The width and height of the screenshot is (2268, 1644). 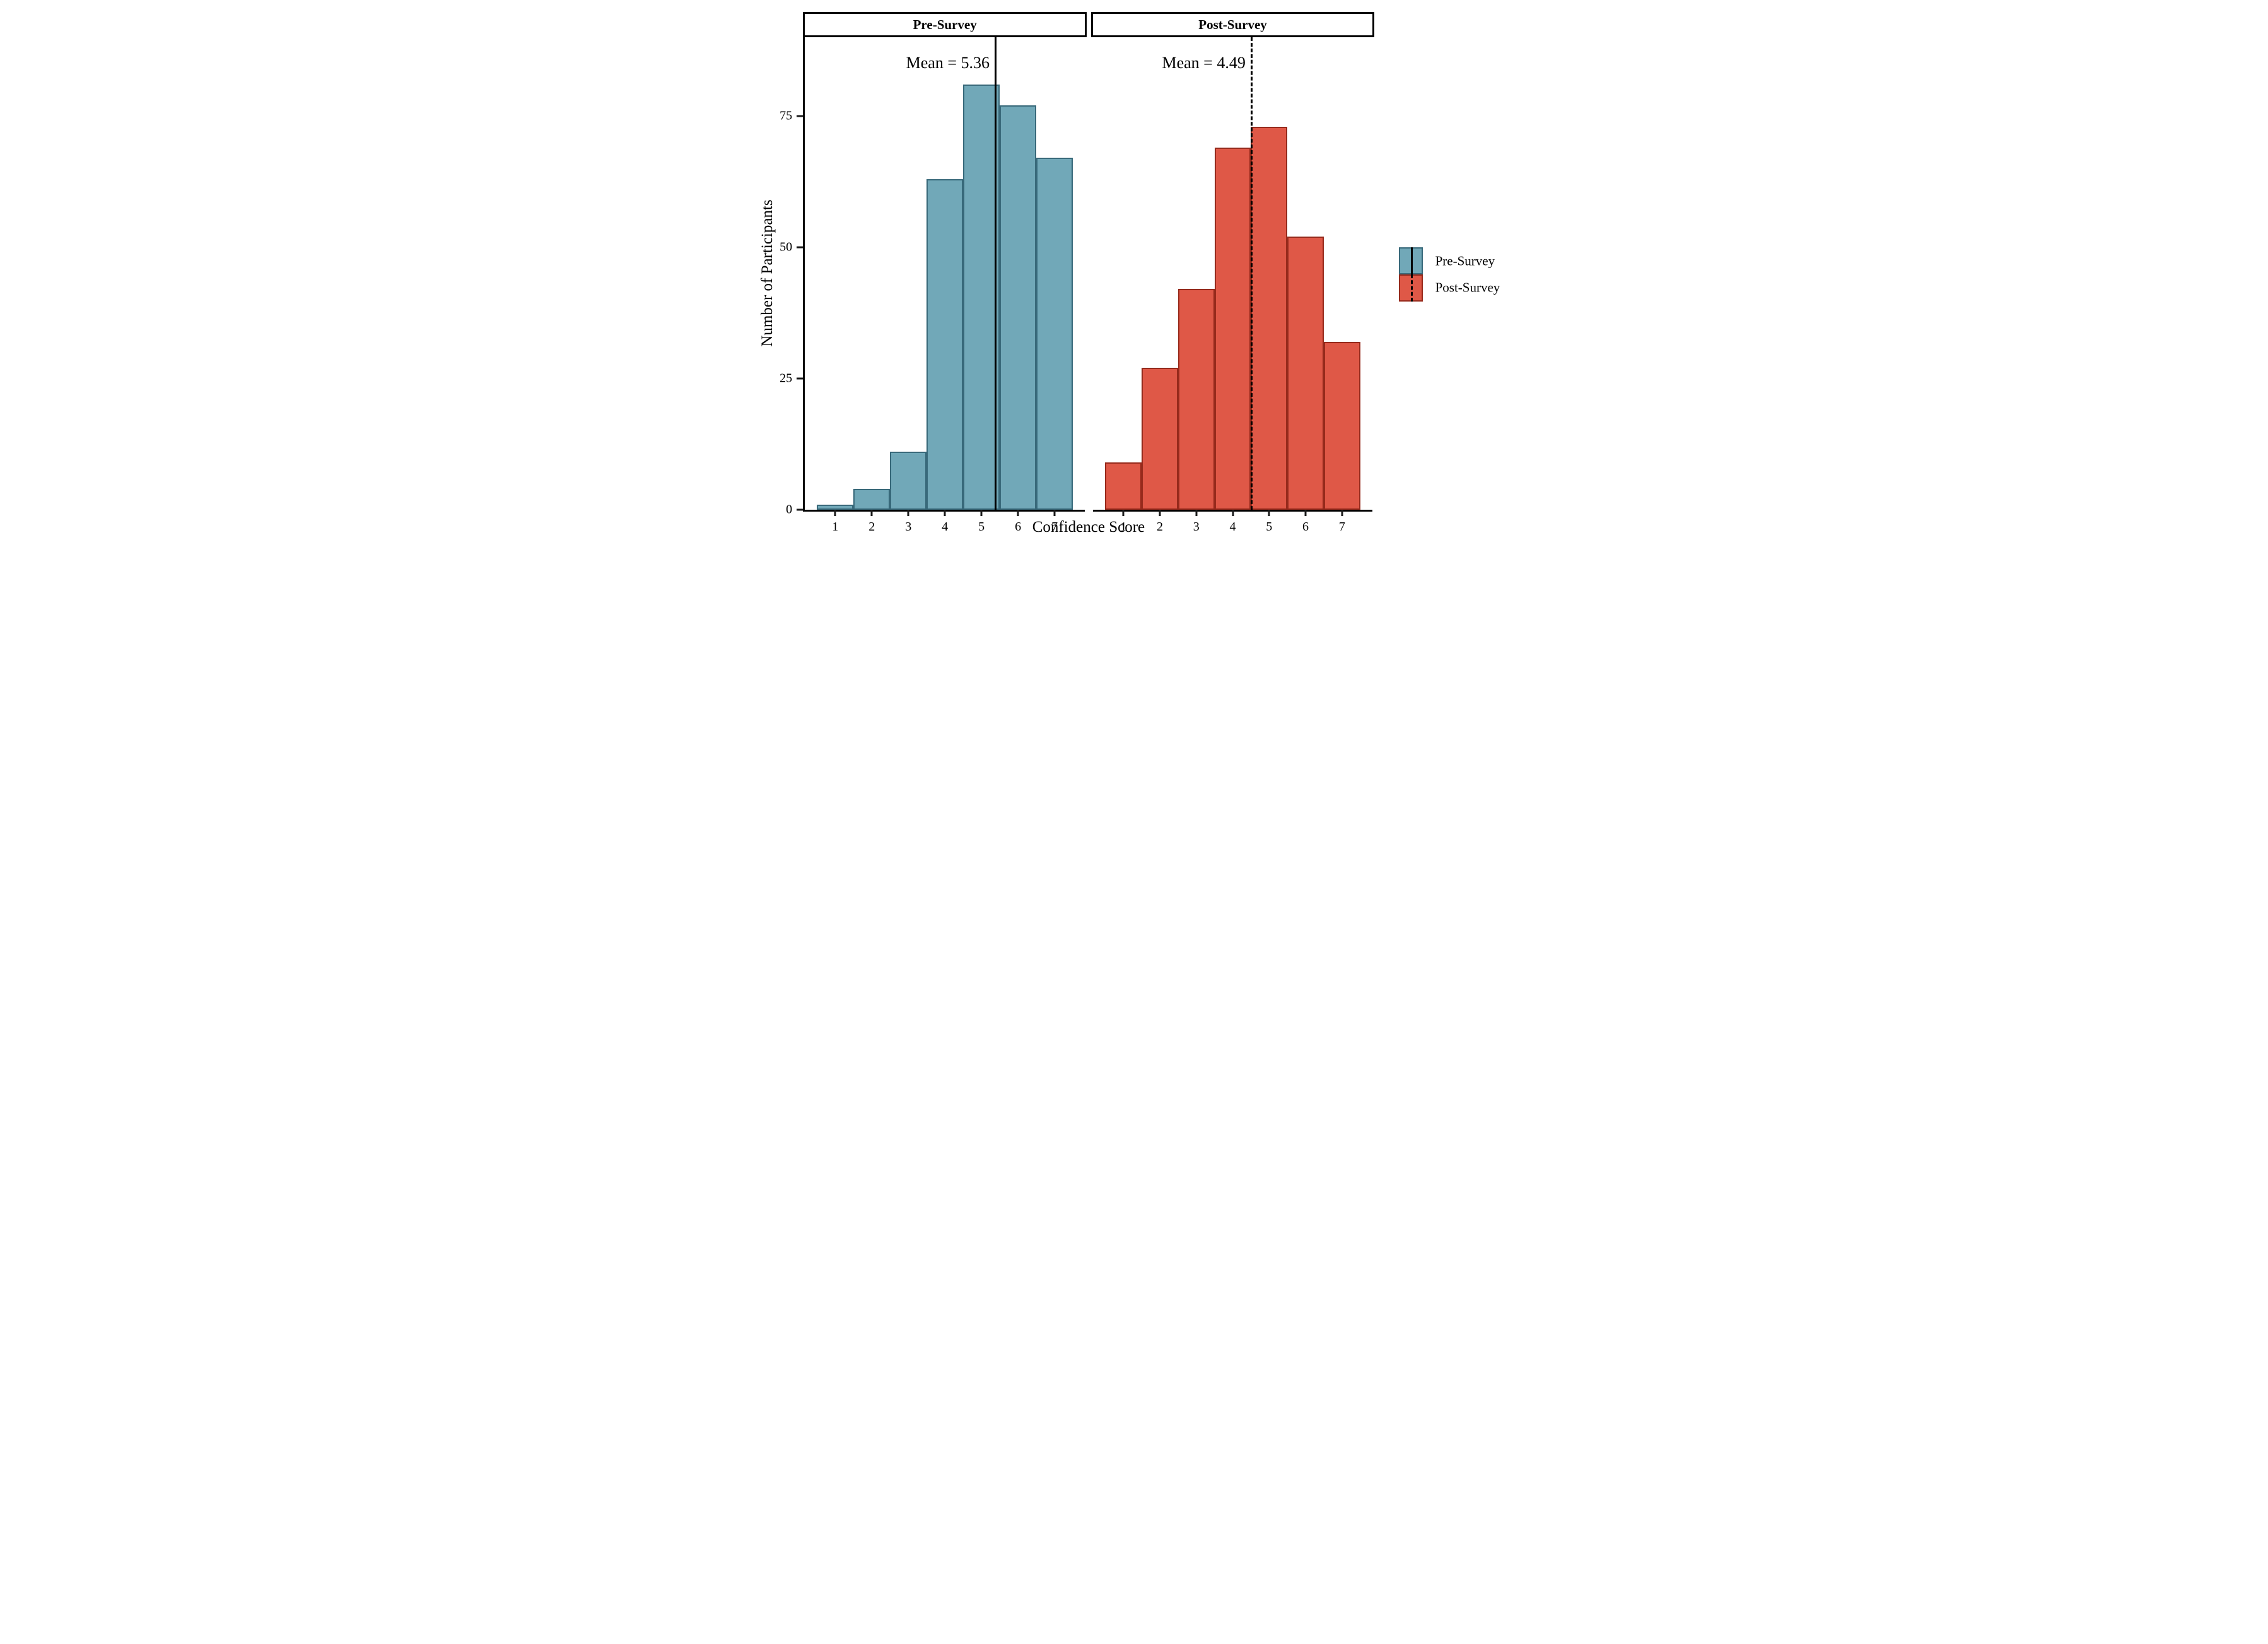 I want to click on facet-strip-label: Post-Survey, so click(x=1232, y=24).